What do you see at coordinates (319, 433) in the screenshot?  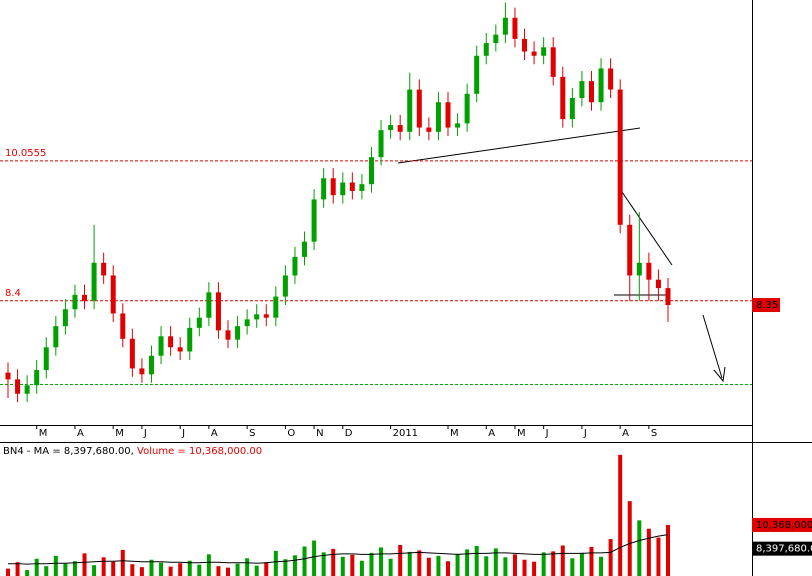 I see `x-tick-label: N` at bounding box center [319, 433].